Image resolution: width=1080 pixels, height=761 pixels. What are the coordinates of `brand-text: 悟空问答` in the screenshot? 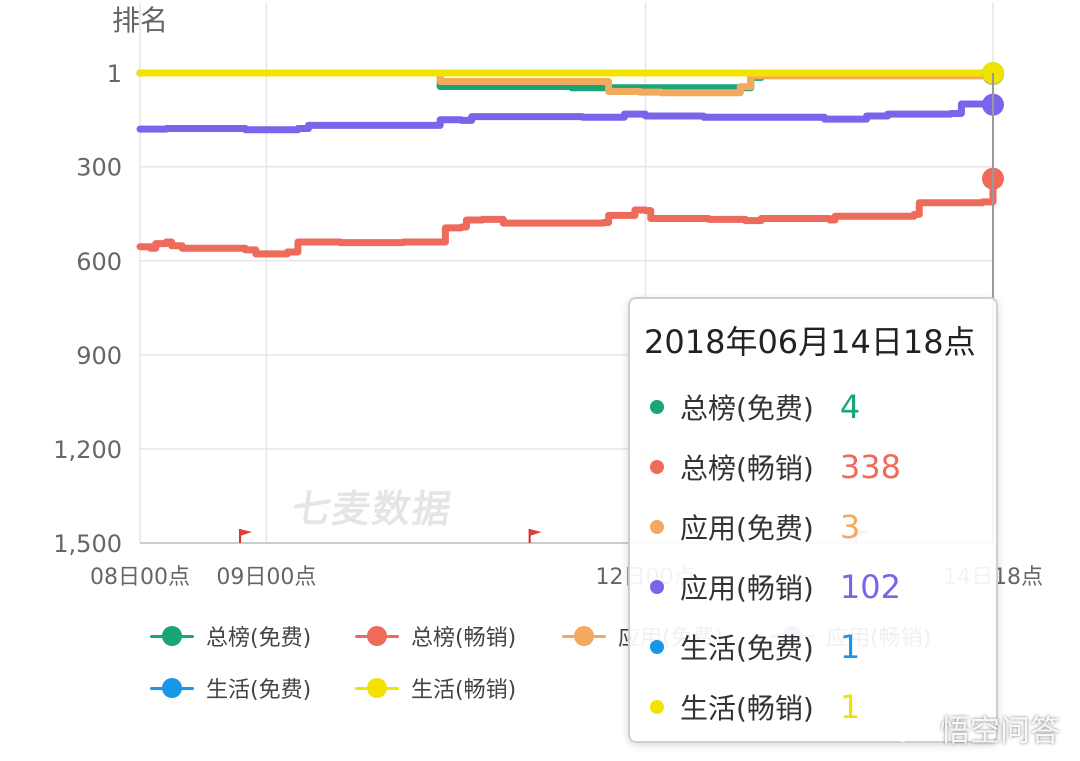 It's located at (1000, 731).